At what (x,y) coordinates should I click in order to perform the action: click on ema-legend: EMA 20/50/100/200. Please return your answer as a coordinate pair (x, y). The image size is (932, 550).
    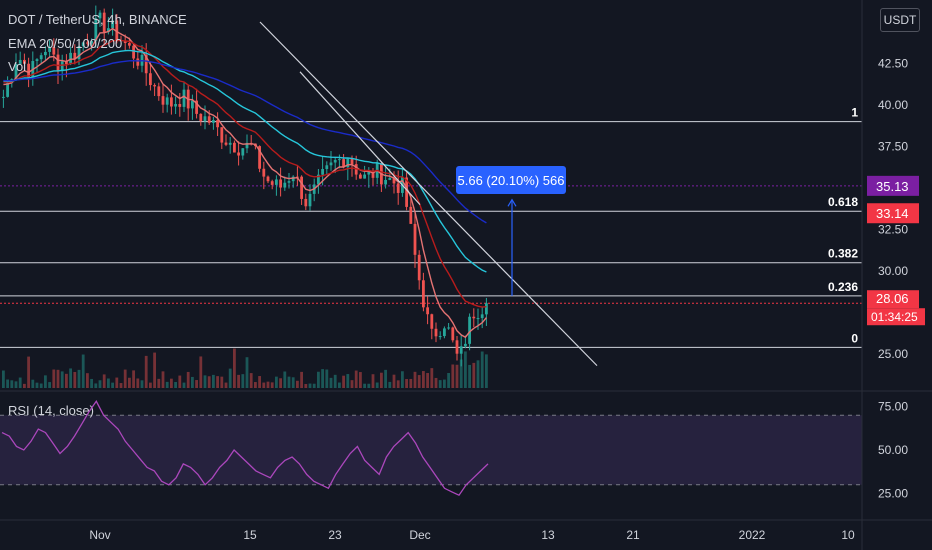
    Looking at the image, I should click on (65, 43).